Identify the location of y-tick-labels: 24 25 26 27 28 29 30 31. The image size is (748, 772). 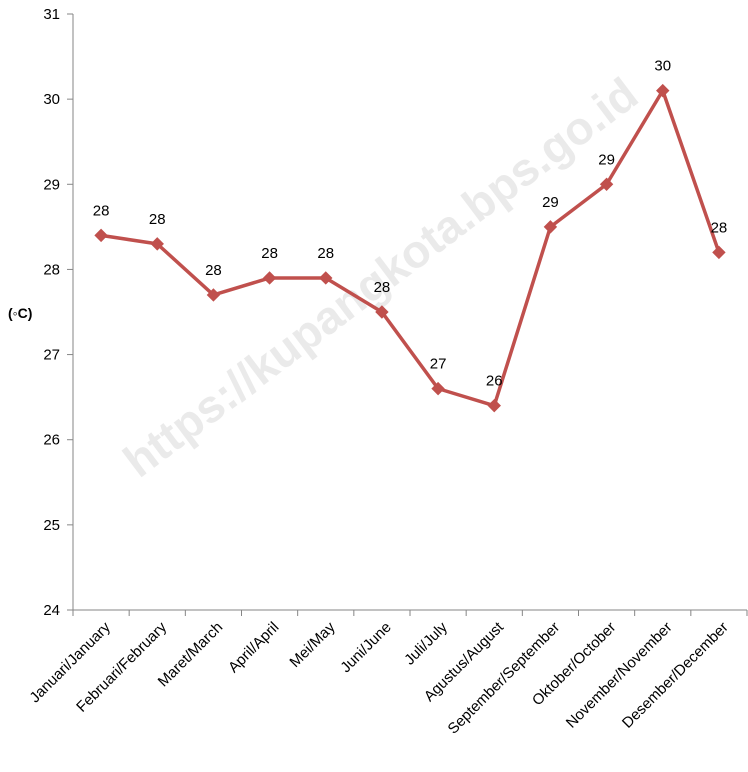
(51, 312).